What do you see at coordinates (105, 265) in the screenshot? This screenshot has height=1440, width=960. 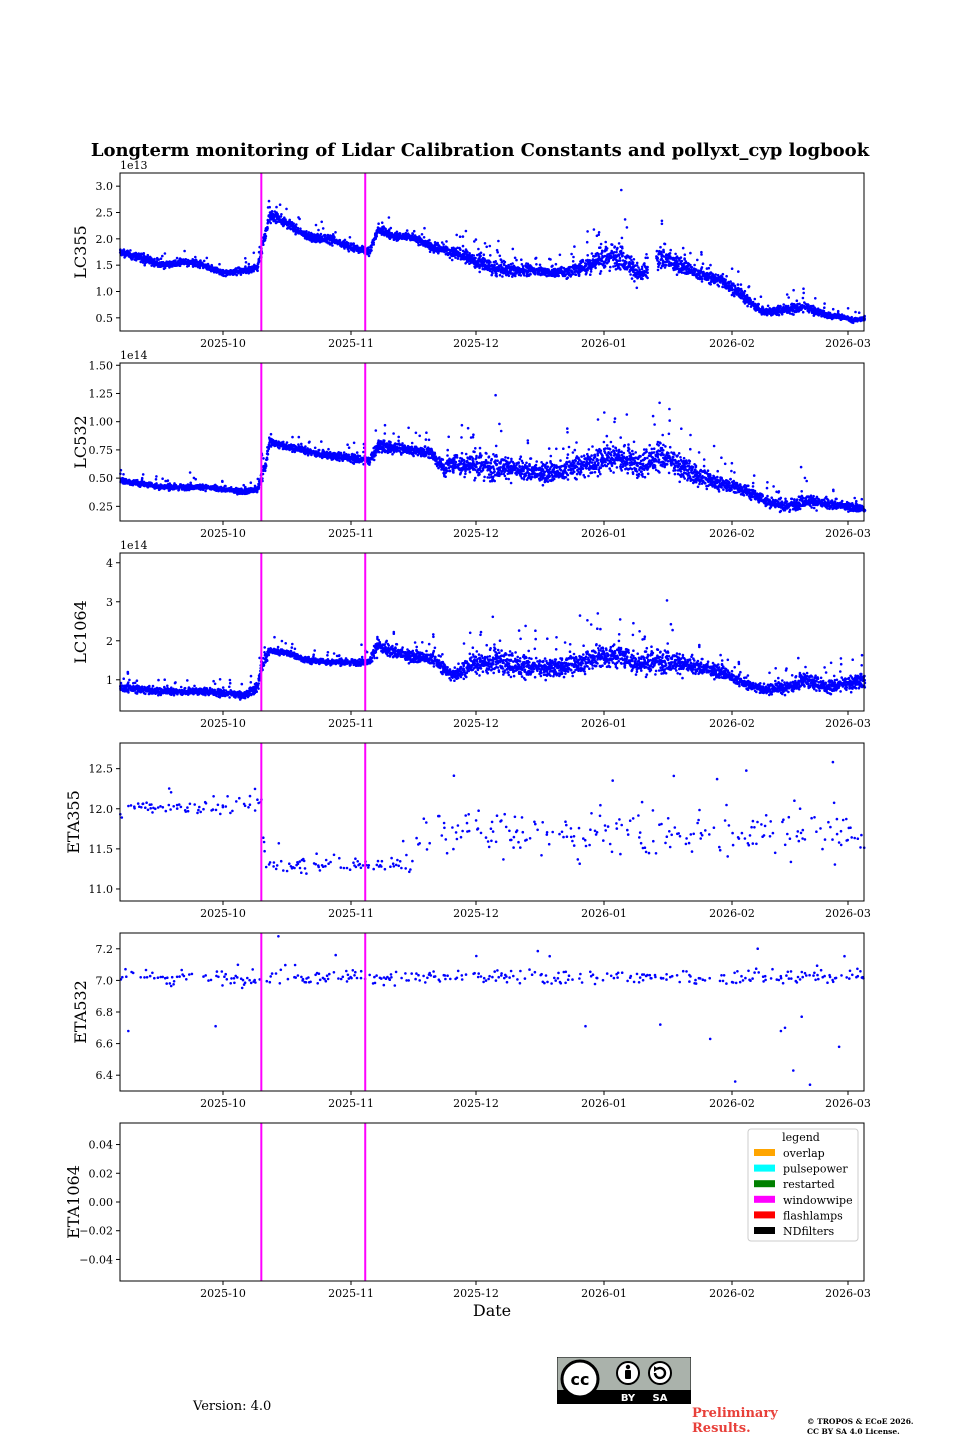 I see `y-tick-label: 1.5` at bounding box center [105, 265].